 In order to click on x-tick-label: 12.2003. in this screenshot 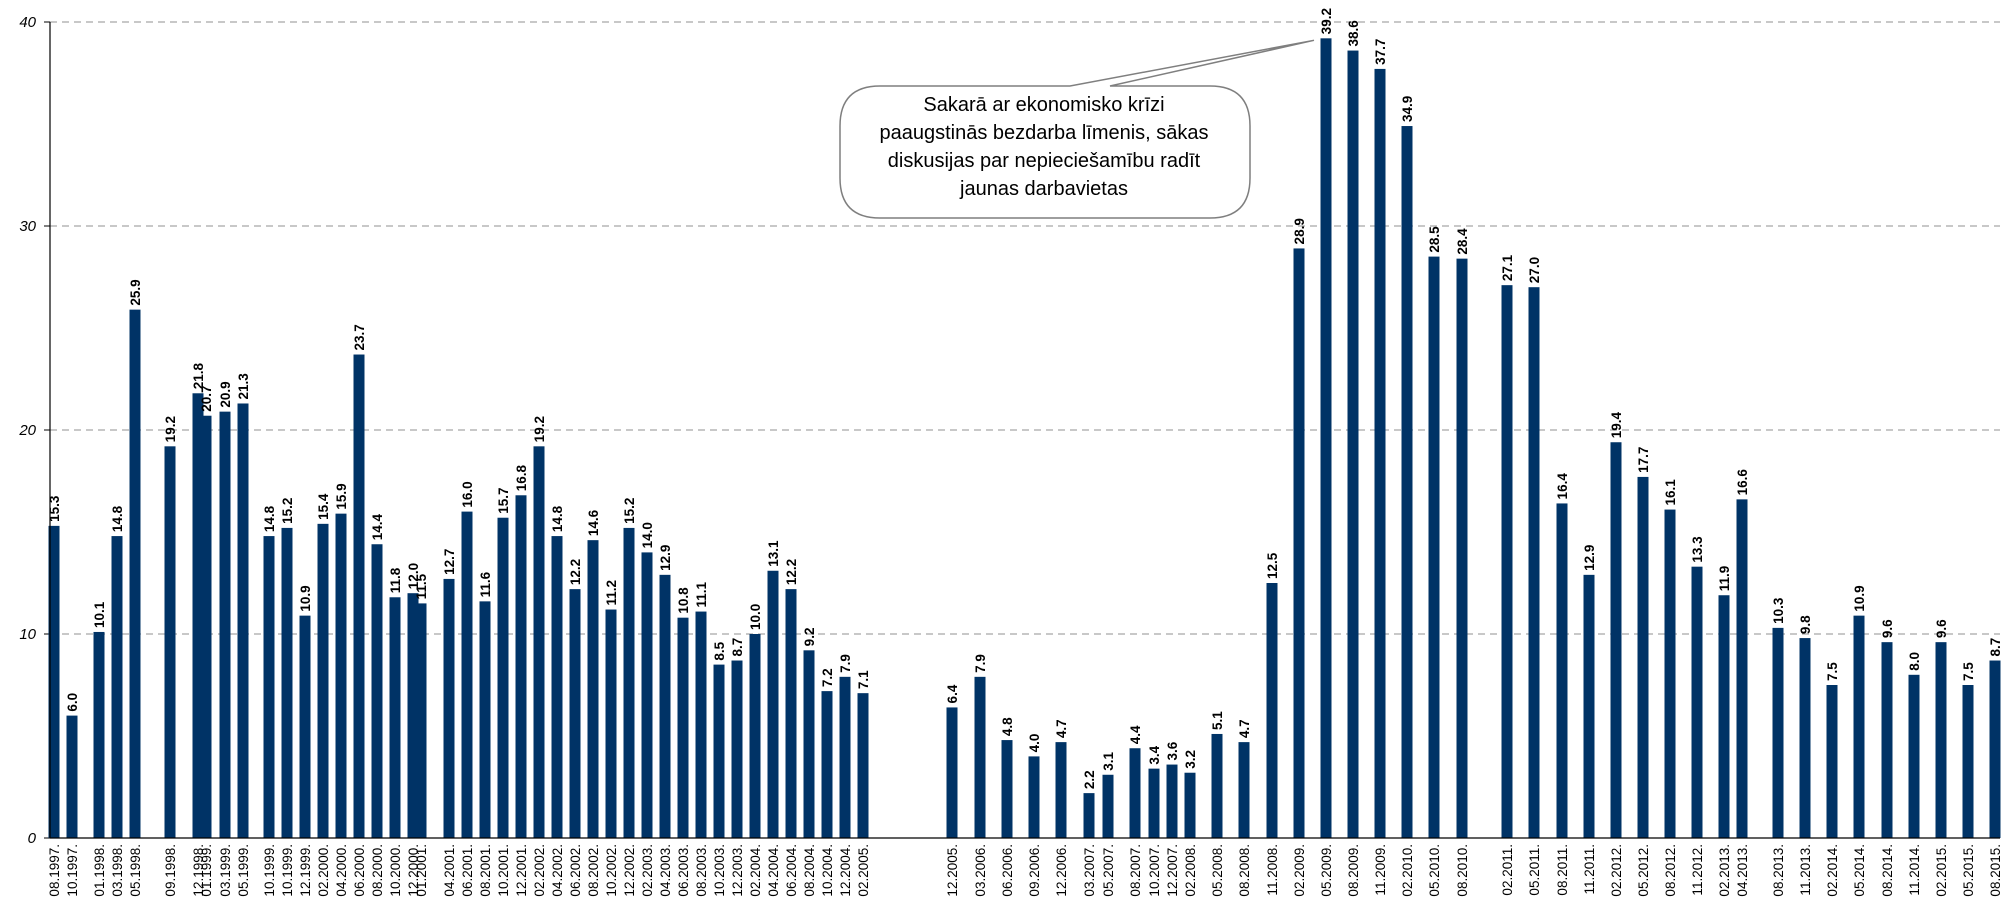, I will do `click(737, 870)`.